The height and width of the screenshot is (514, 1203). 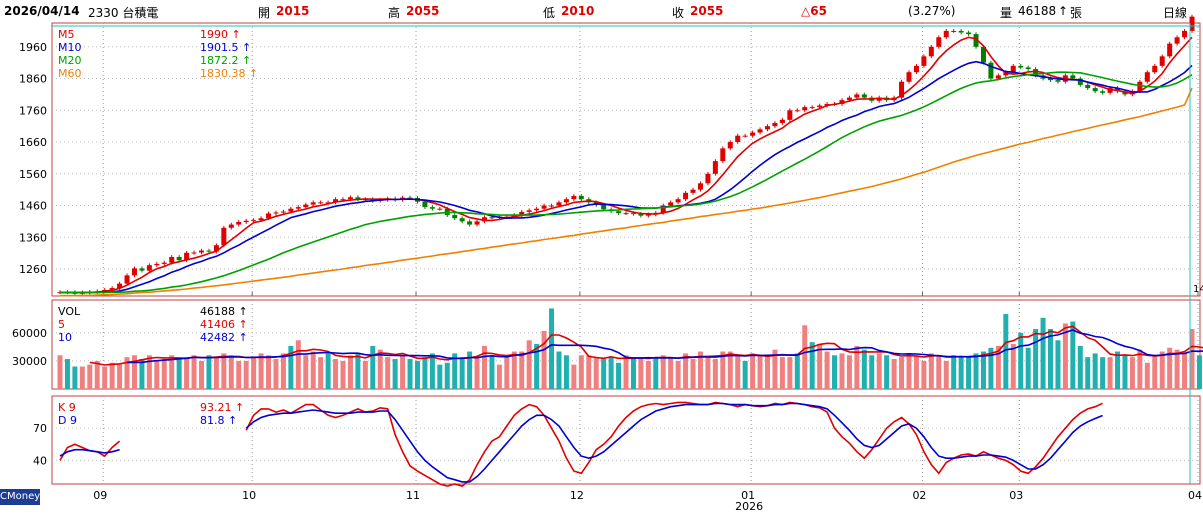 I want to click on cmoney-logo: CMoney, so click(x=20, y=497).